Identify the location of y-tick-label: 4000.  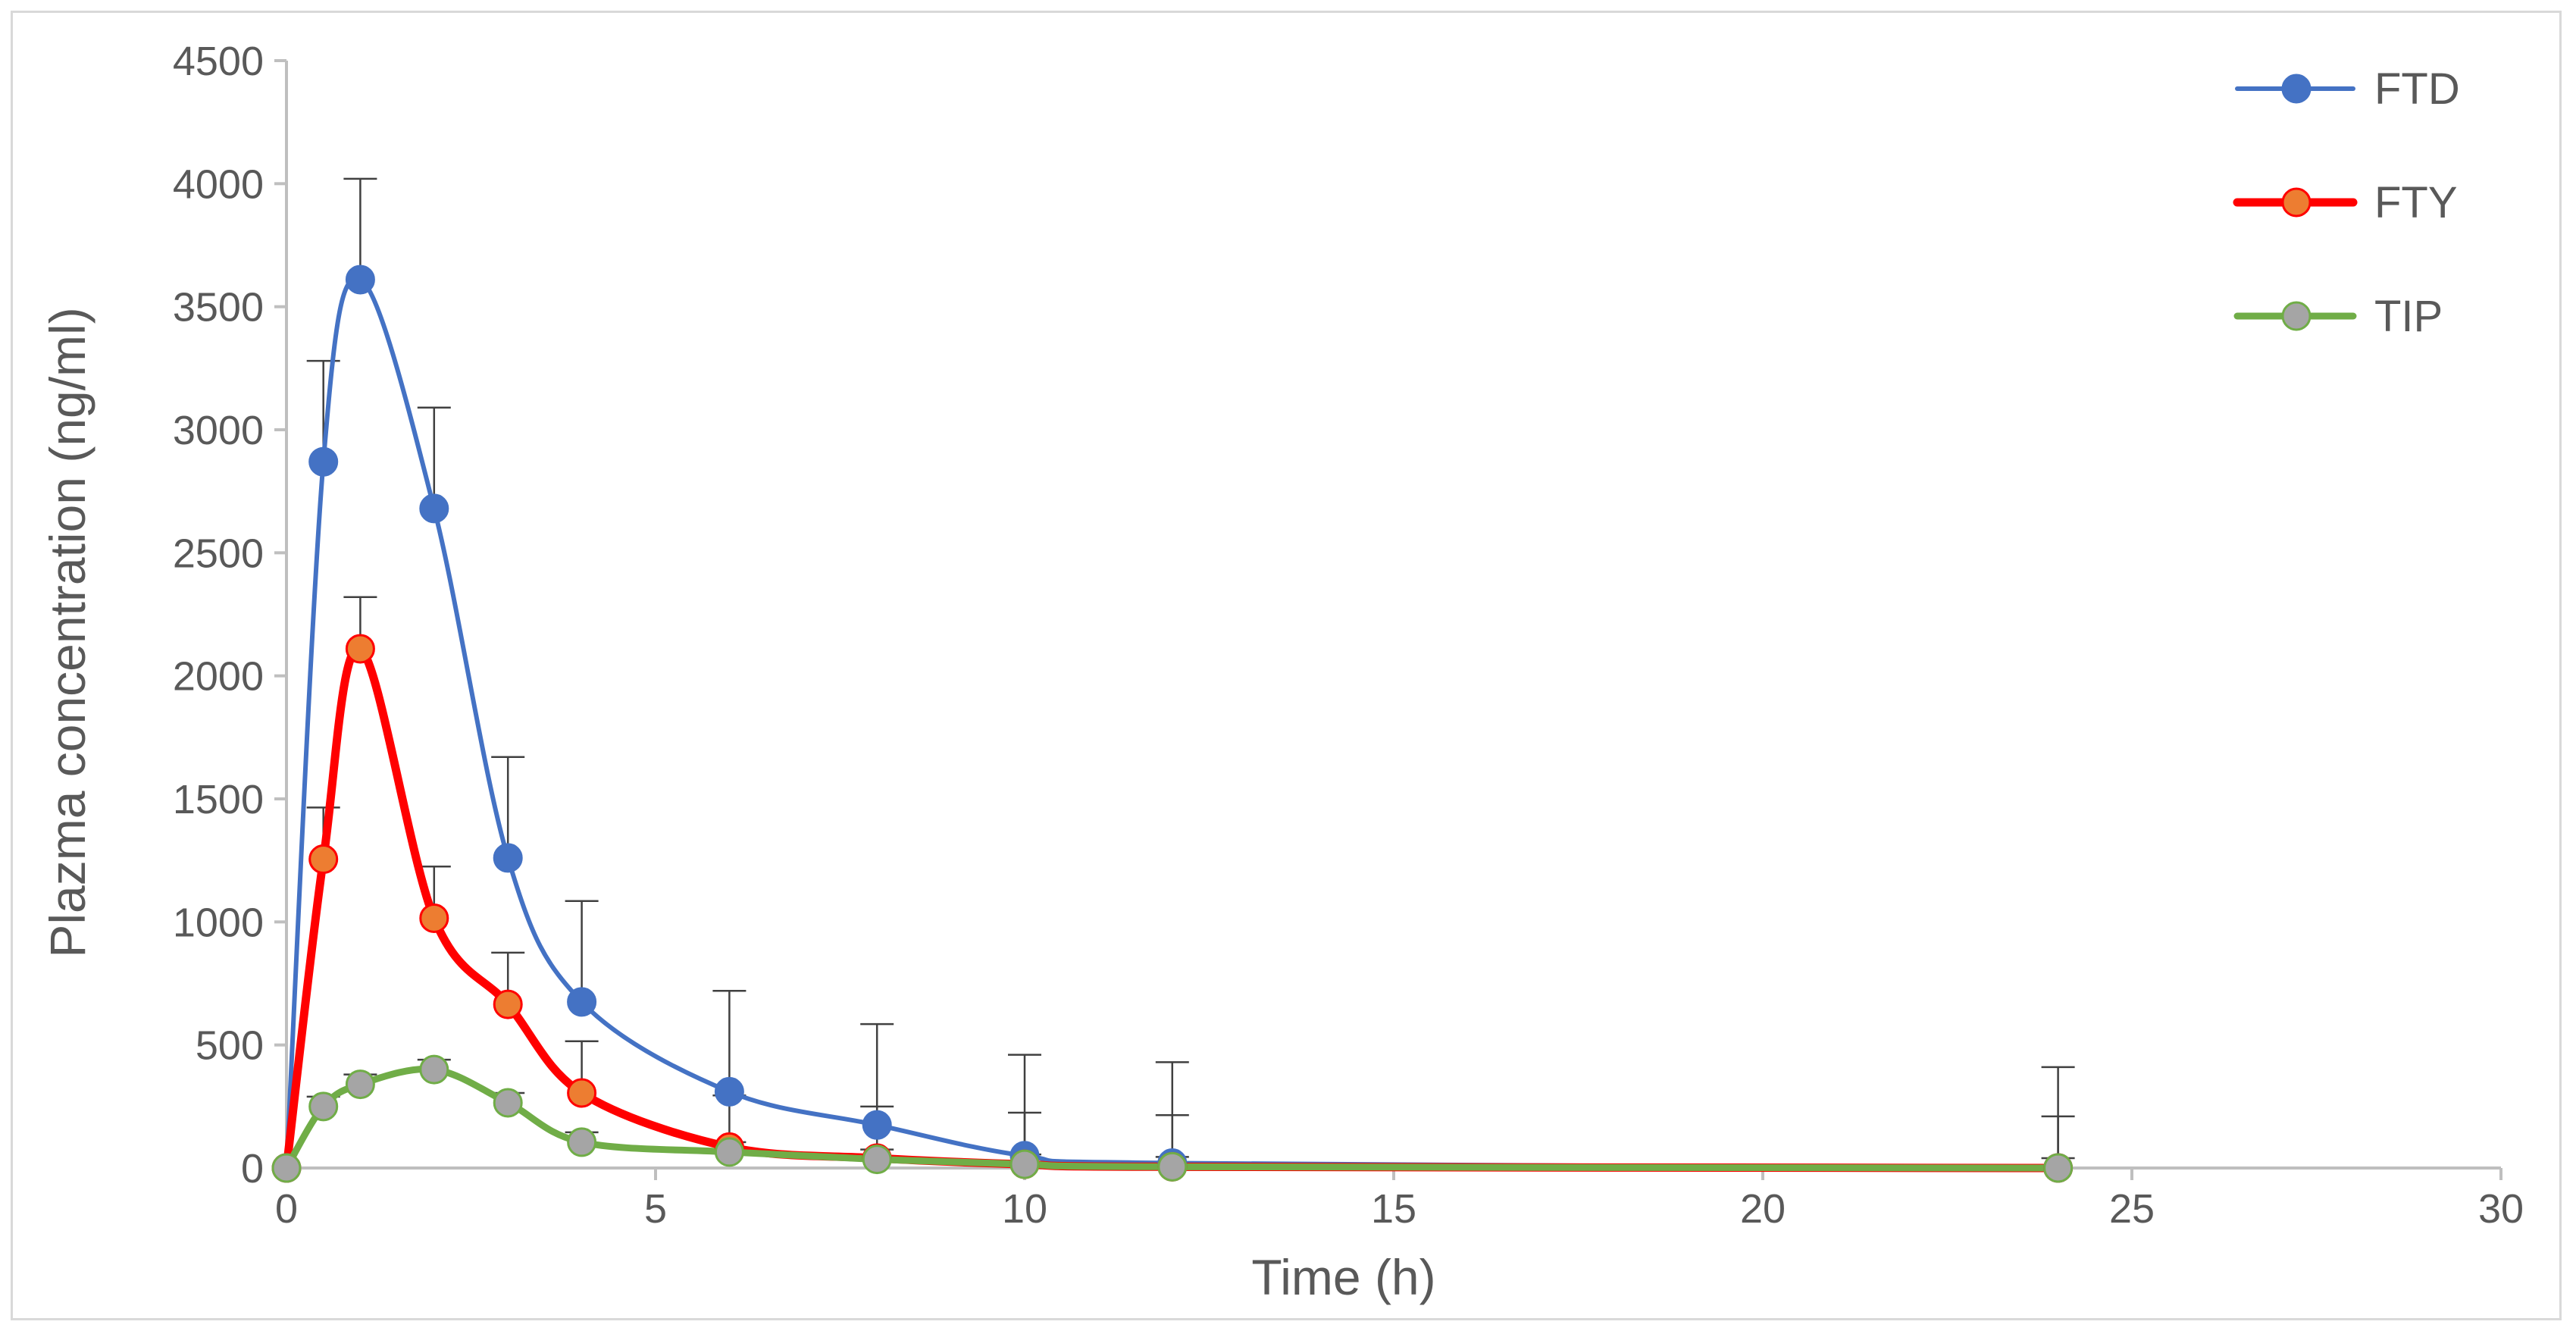
(218, 184).